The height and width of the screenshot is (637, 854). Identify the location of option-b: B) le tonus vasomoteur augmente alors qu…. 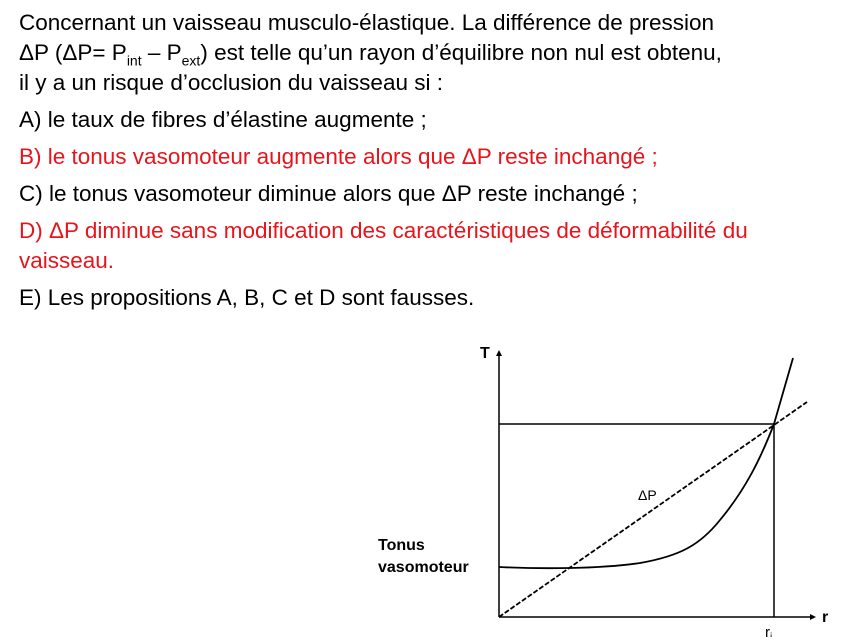
(338, 156).